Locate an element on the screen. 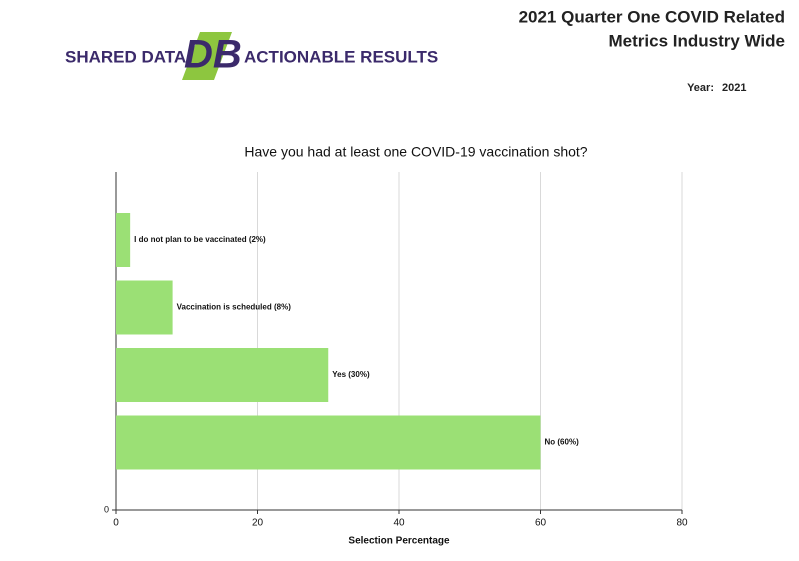 Image resolution: width=799 pixels, height=561 pixels. year-value: 2021 is located at coordinates (734, 88).